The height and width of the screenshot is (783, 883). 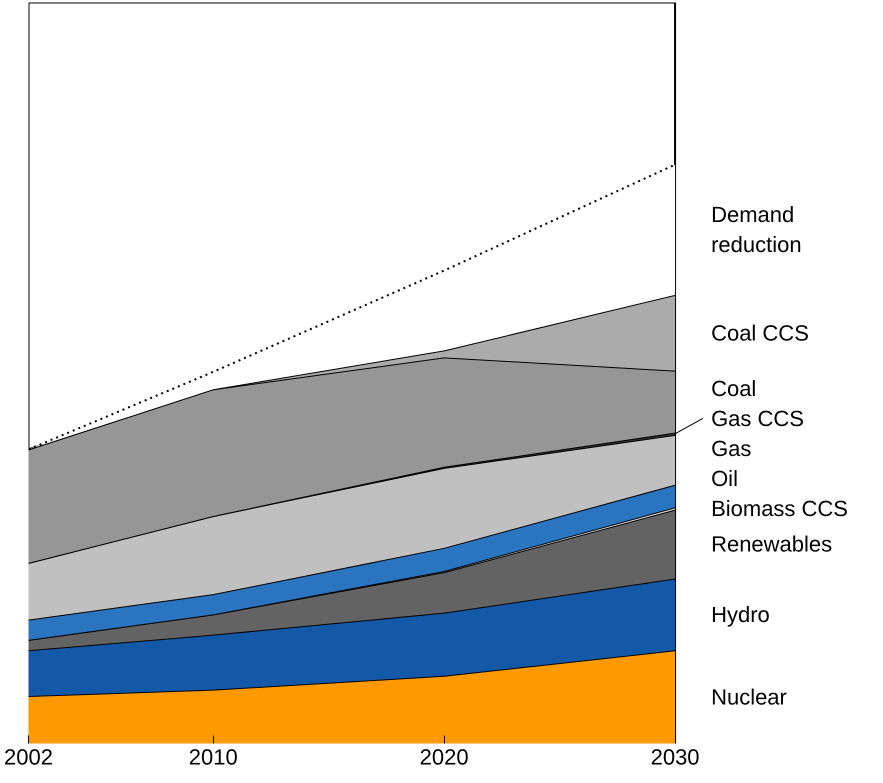 I want to click on series-label: Renewables, so click(x=771, y=544).